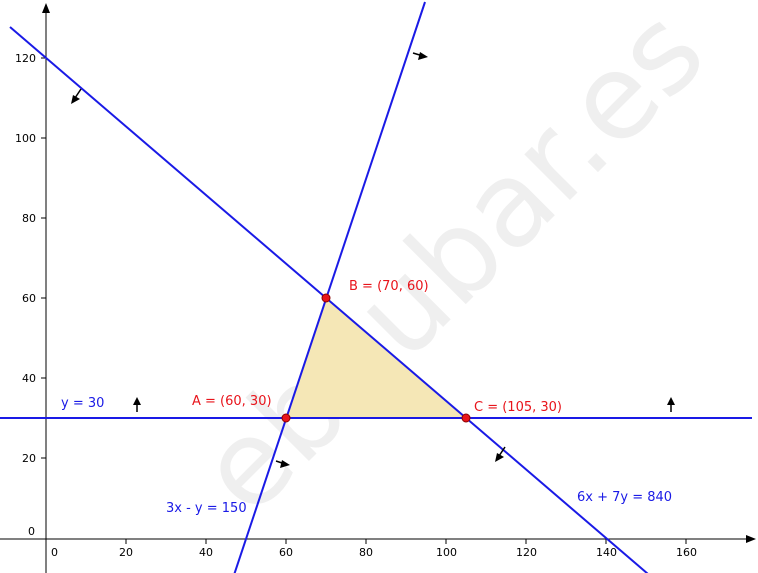  I want to click on y-tick-label: 20, so click(29, 458).